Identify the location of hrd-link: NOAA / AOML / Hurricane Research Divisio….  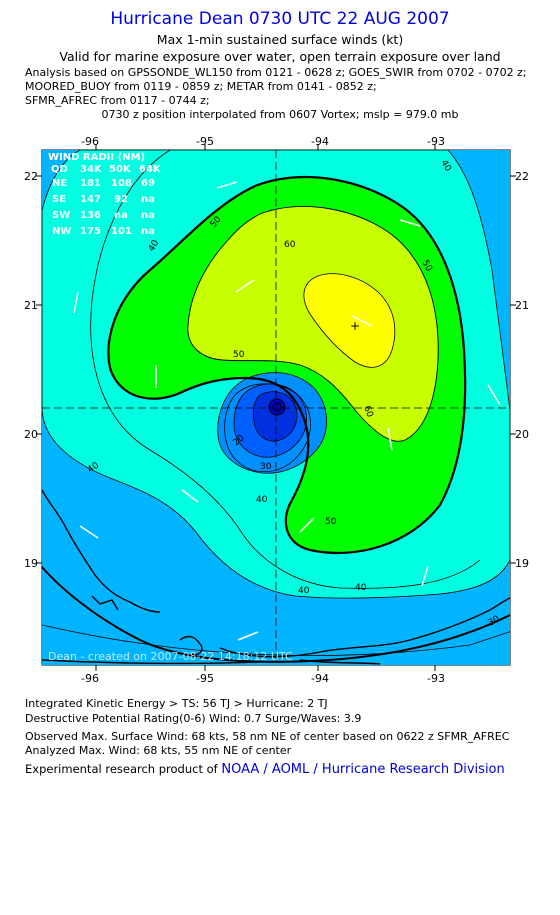
(363, 769).